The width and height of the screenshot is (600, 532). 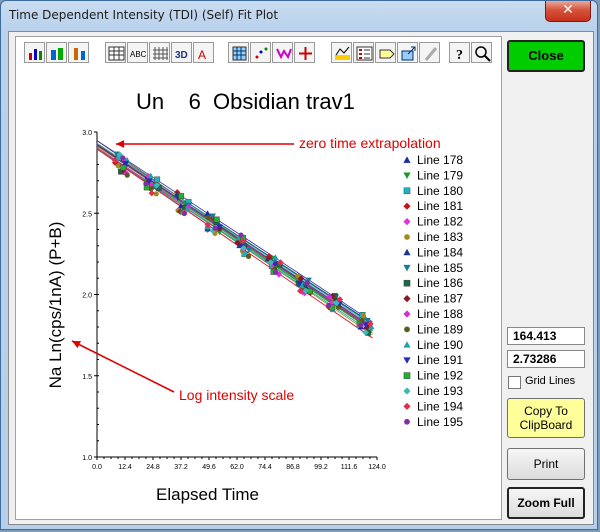 I want to click on 3d-bar-chart-tool-button, so click(x=56, y=52).